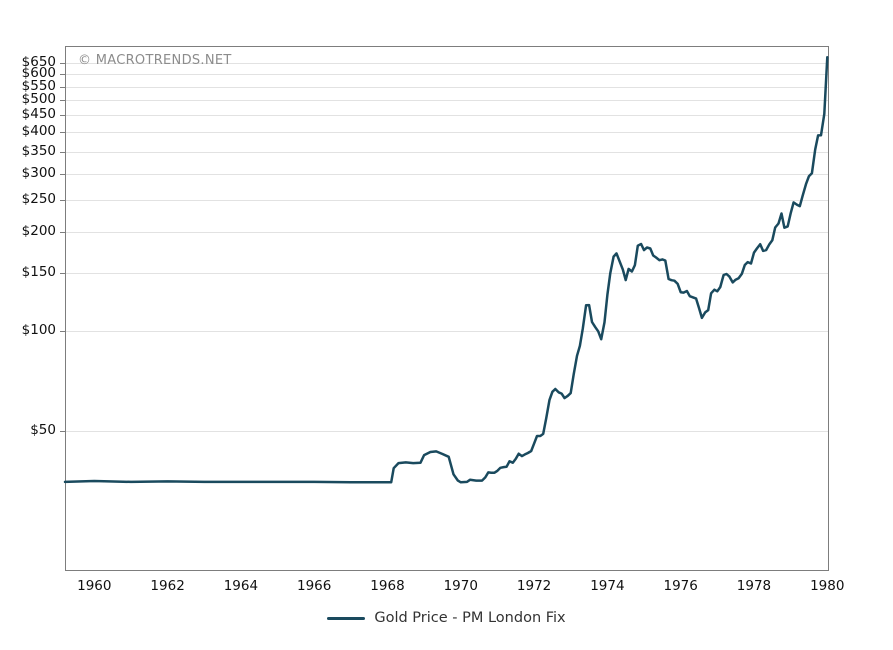  I want to click on x-axis-label: 1978, so click(754, 586).